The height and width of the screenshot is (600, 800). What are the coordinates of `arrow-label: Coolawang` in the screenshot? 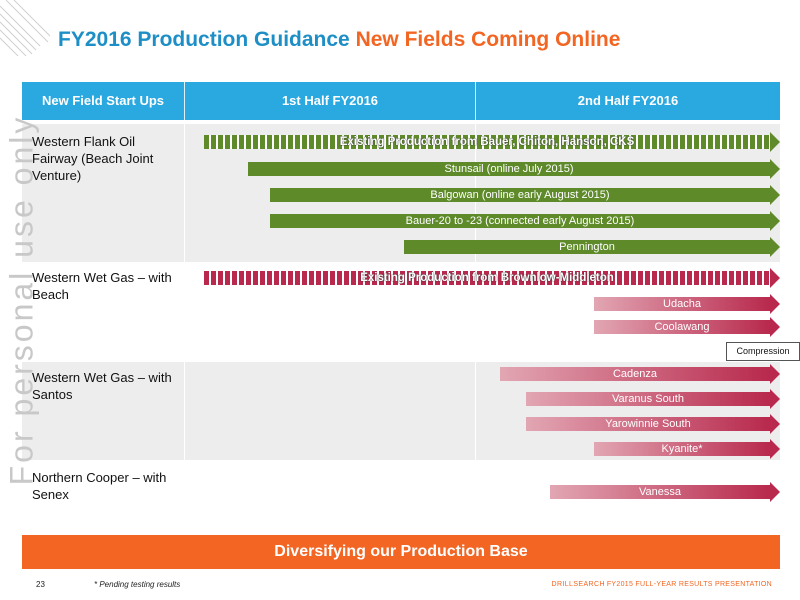 It's located at (682, 327).